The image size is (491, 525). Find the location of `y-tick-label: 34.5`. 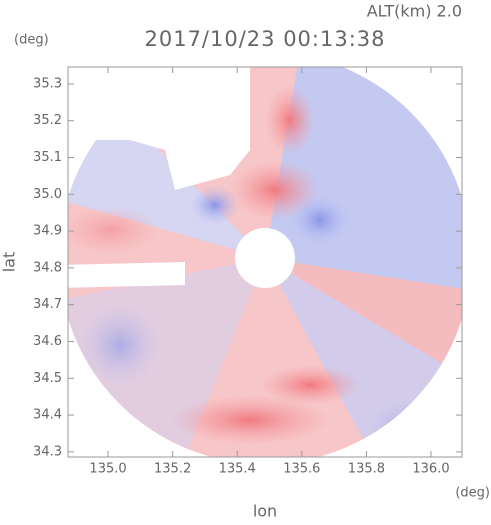

y-tick-label: 34.5 is located at coordinates (47, 378).